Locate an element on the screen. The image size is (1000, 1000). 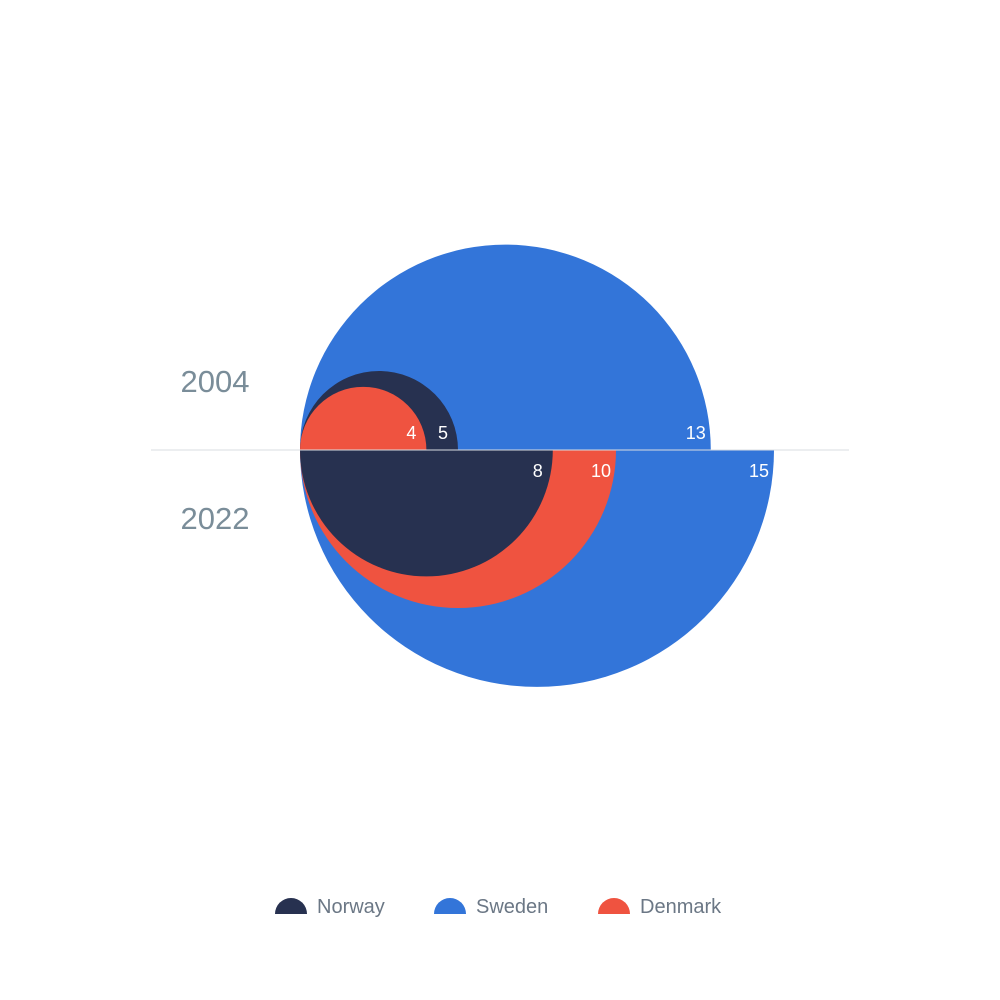
year-label-2004: 2004 is located at coordinates (215, 381).